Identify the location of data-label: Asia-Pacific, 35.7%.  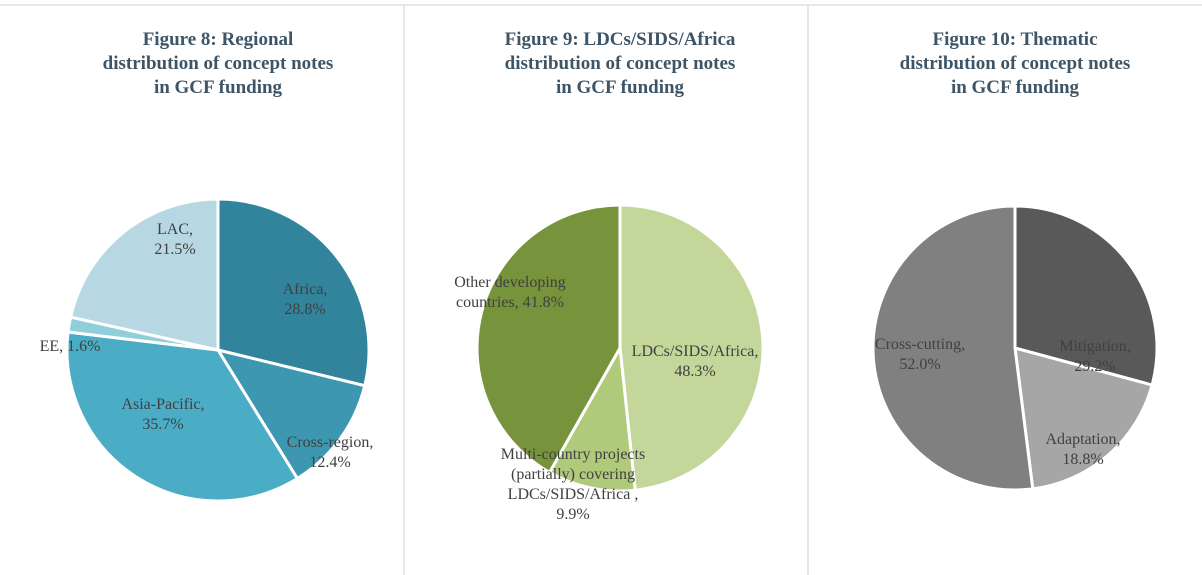
(163, 414).